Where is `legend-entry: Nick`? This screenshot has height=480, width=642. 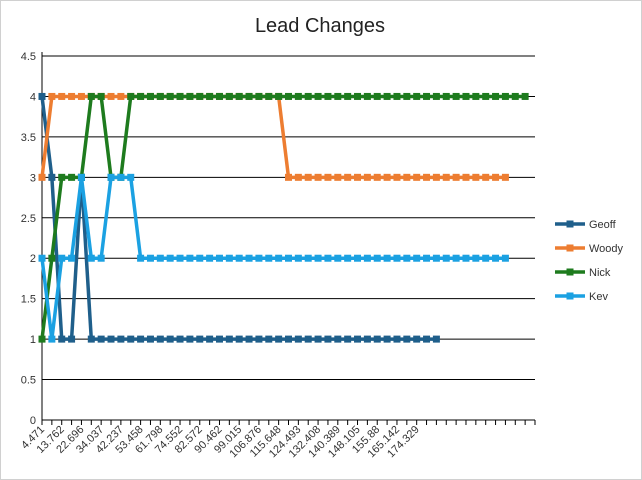
legend-entry: Nick is located at coordinates (583, 273).